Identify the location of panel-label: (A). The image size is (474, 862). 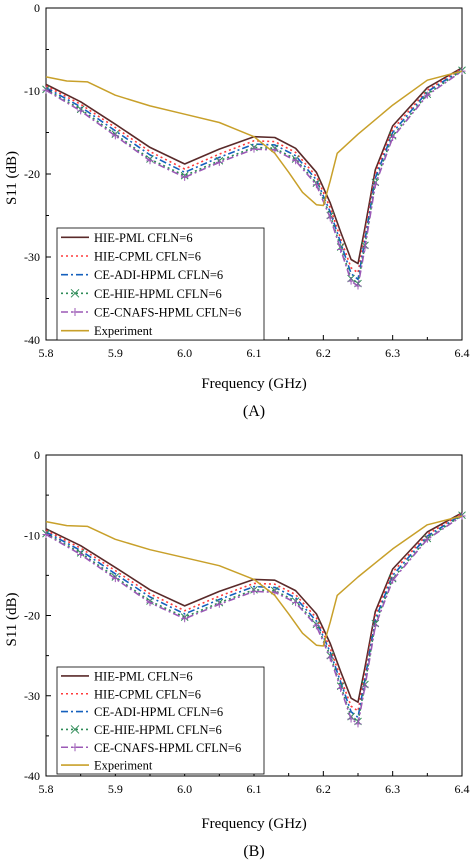
(254, 411).